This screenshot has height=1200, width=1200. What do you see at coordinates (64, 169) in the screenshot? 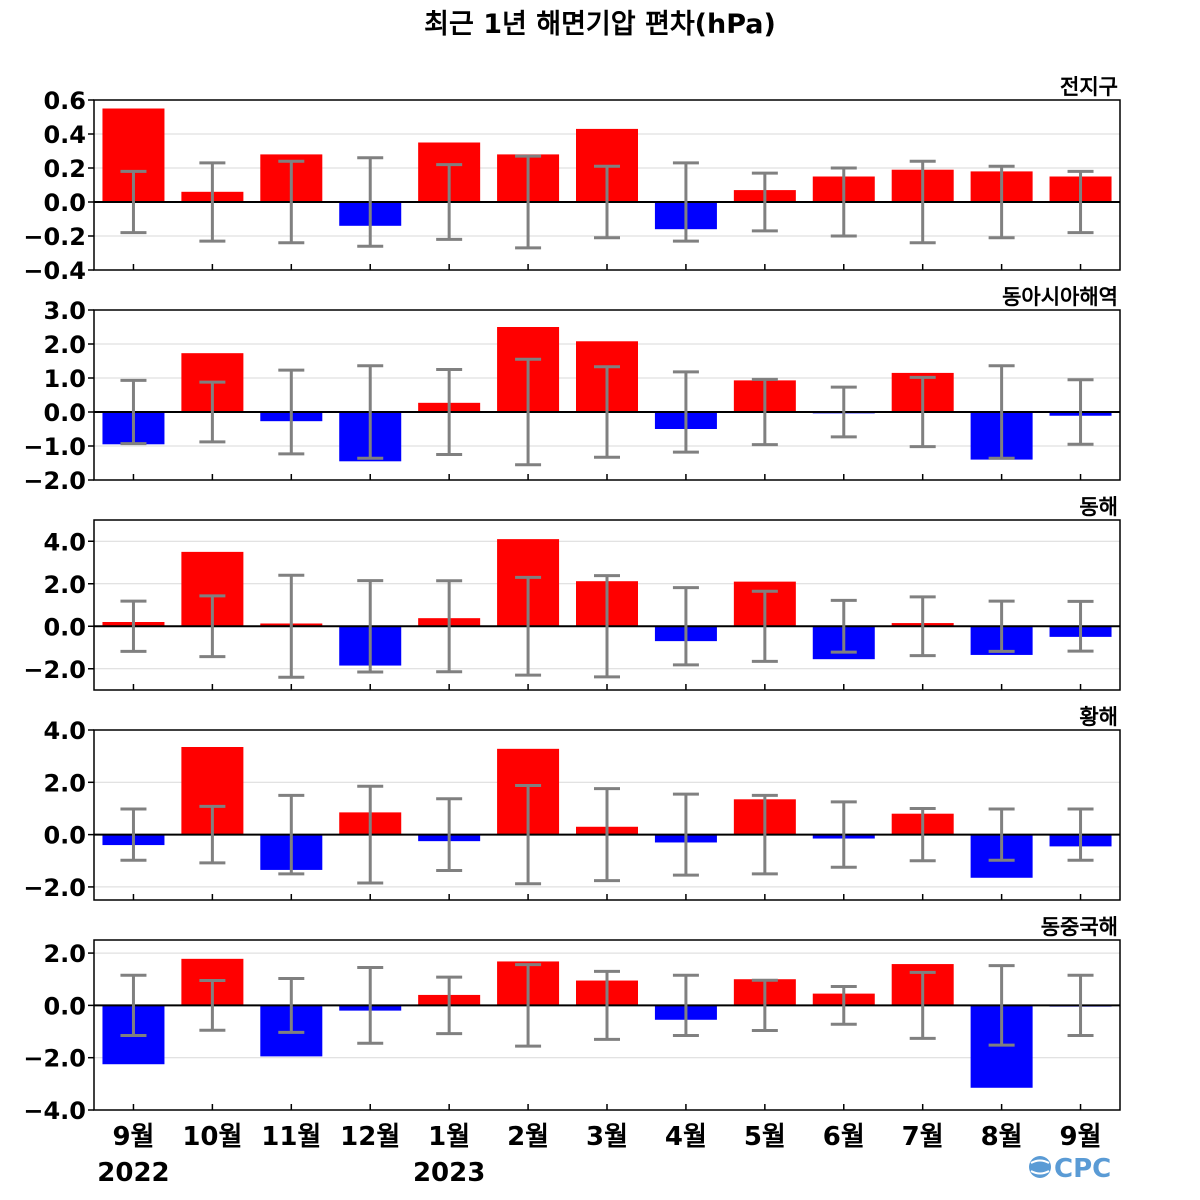
I see `y-tick-label: 0.2` at bounding box center [64, 169].